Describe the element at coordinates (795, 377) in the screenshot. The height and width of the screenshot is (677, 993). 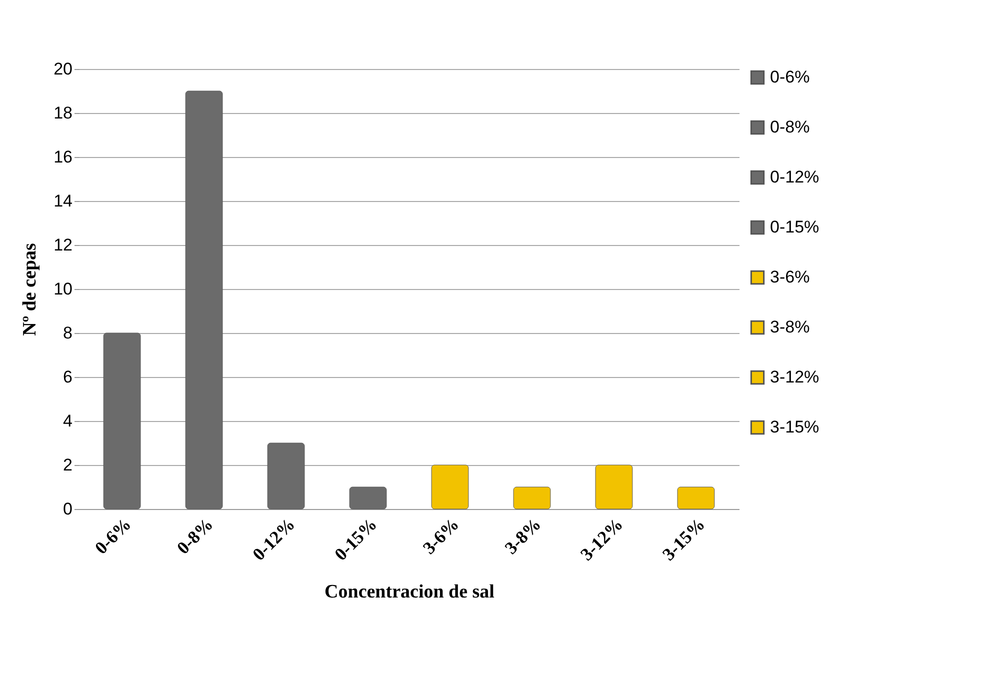
I see `legend-label: 3-12%` at that location.